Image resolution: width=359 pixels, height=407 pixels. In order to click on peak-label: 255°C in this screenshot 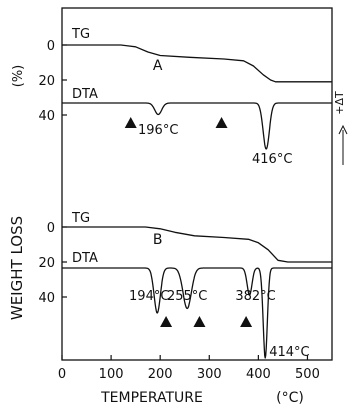, I will do `click(187, 296)`.